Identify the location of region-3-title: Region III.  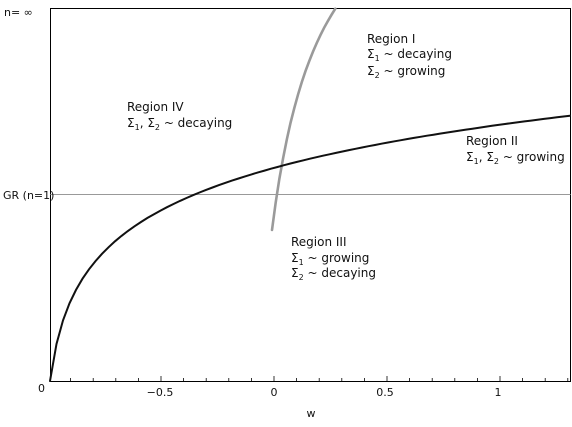
(319, 242).